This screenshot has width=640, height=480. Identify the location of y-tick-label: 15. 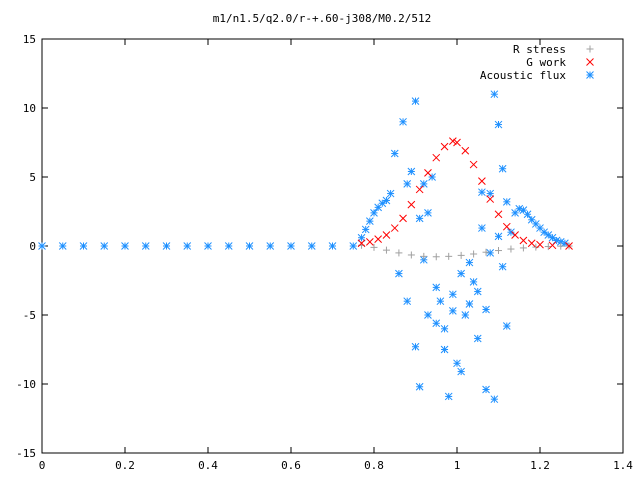
(29, 39).